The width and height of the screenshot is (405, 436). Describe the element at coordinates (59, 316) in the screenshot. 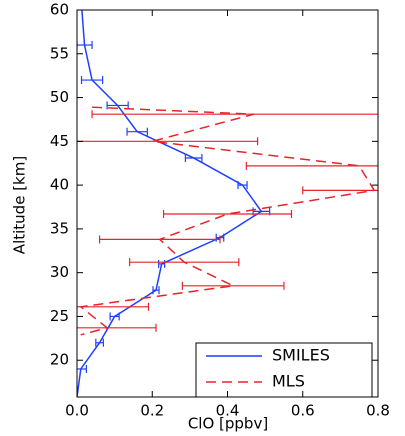

I see `y-tick-label: 25` at that location.